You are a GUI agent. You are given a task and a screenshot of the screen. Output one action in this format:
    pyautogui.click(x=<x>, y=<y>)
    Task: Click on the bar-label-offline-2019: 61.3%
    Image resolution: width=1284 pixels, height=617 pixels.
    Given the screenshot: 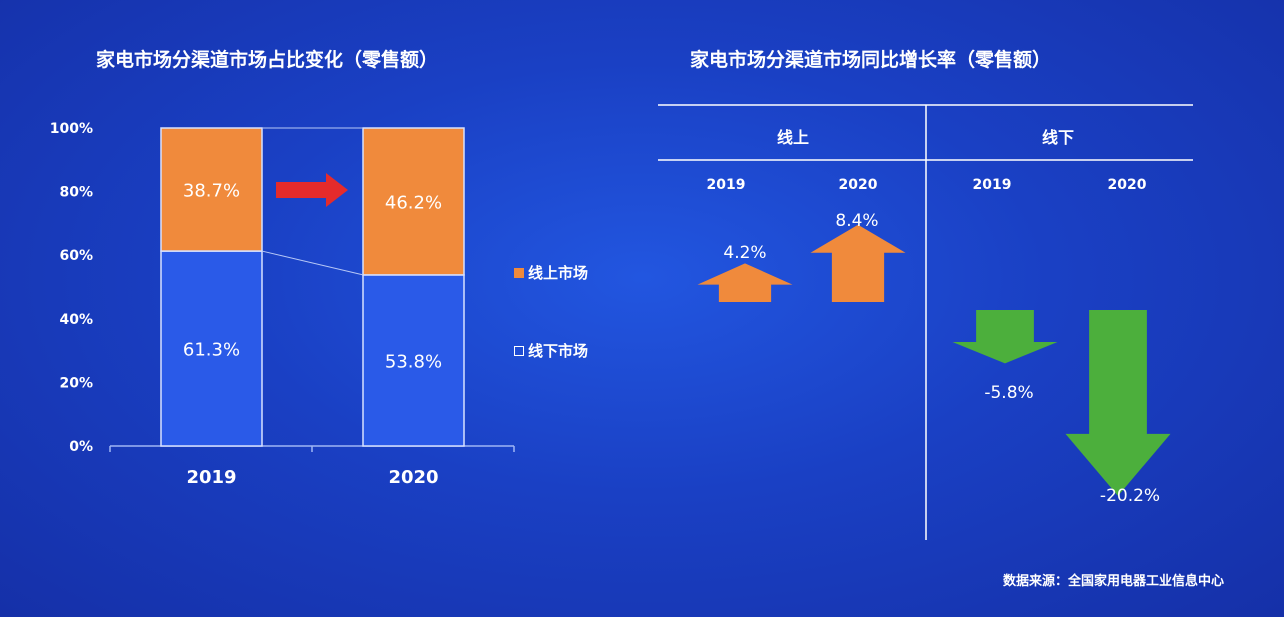 What is the action you would take?
    pyautogui.click(x=211, y=350)
    